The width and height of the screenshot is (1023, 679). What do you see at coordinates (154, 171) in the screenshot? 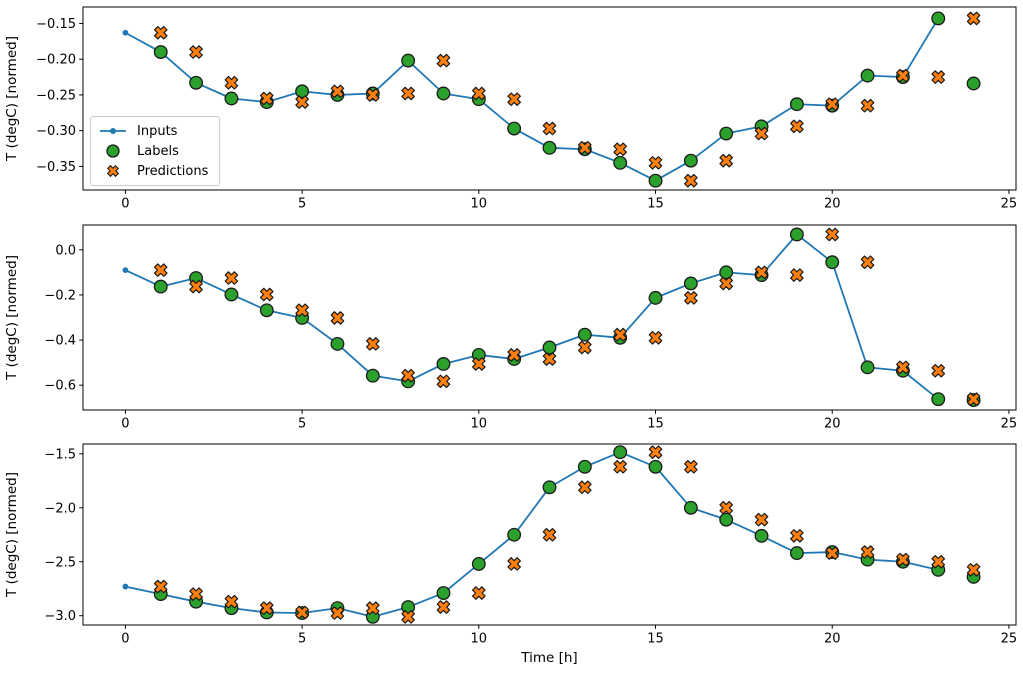
I see `legend-item-predictions: Predictions` at bounding box center [154, 171].